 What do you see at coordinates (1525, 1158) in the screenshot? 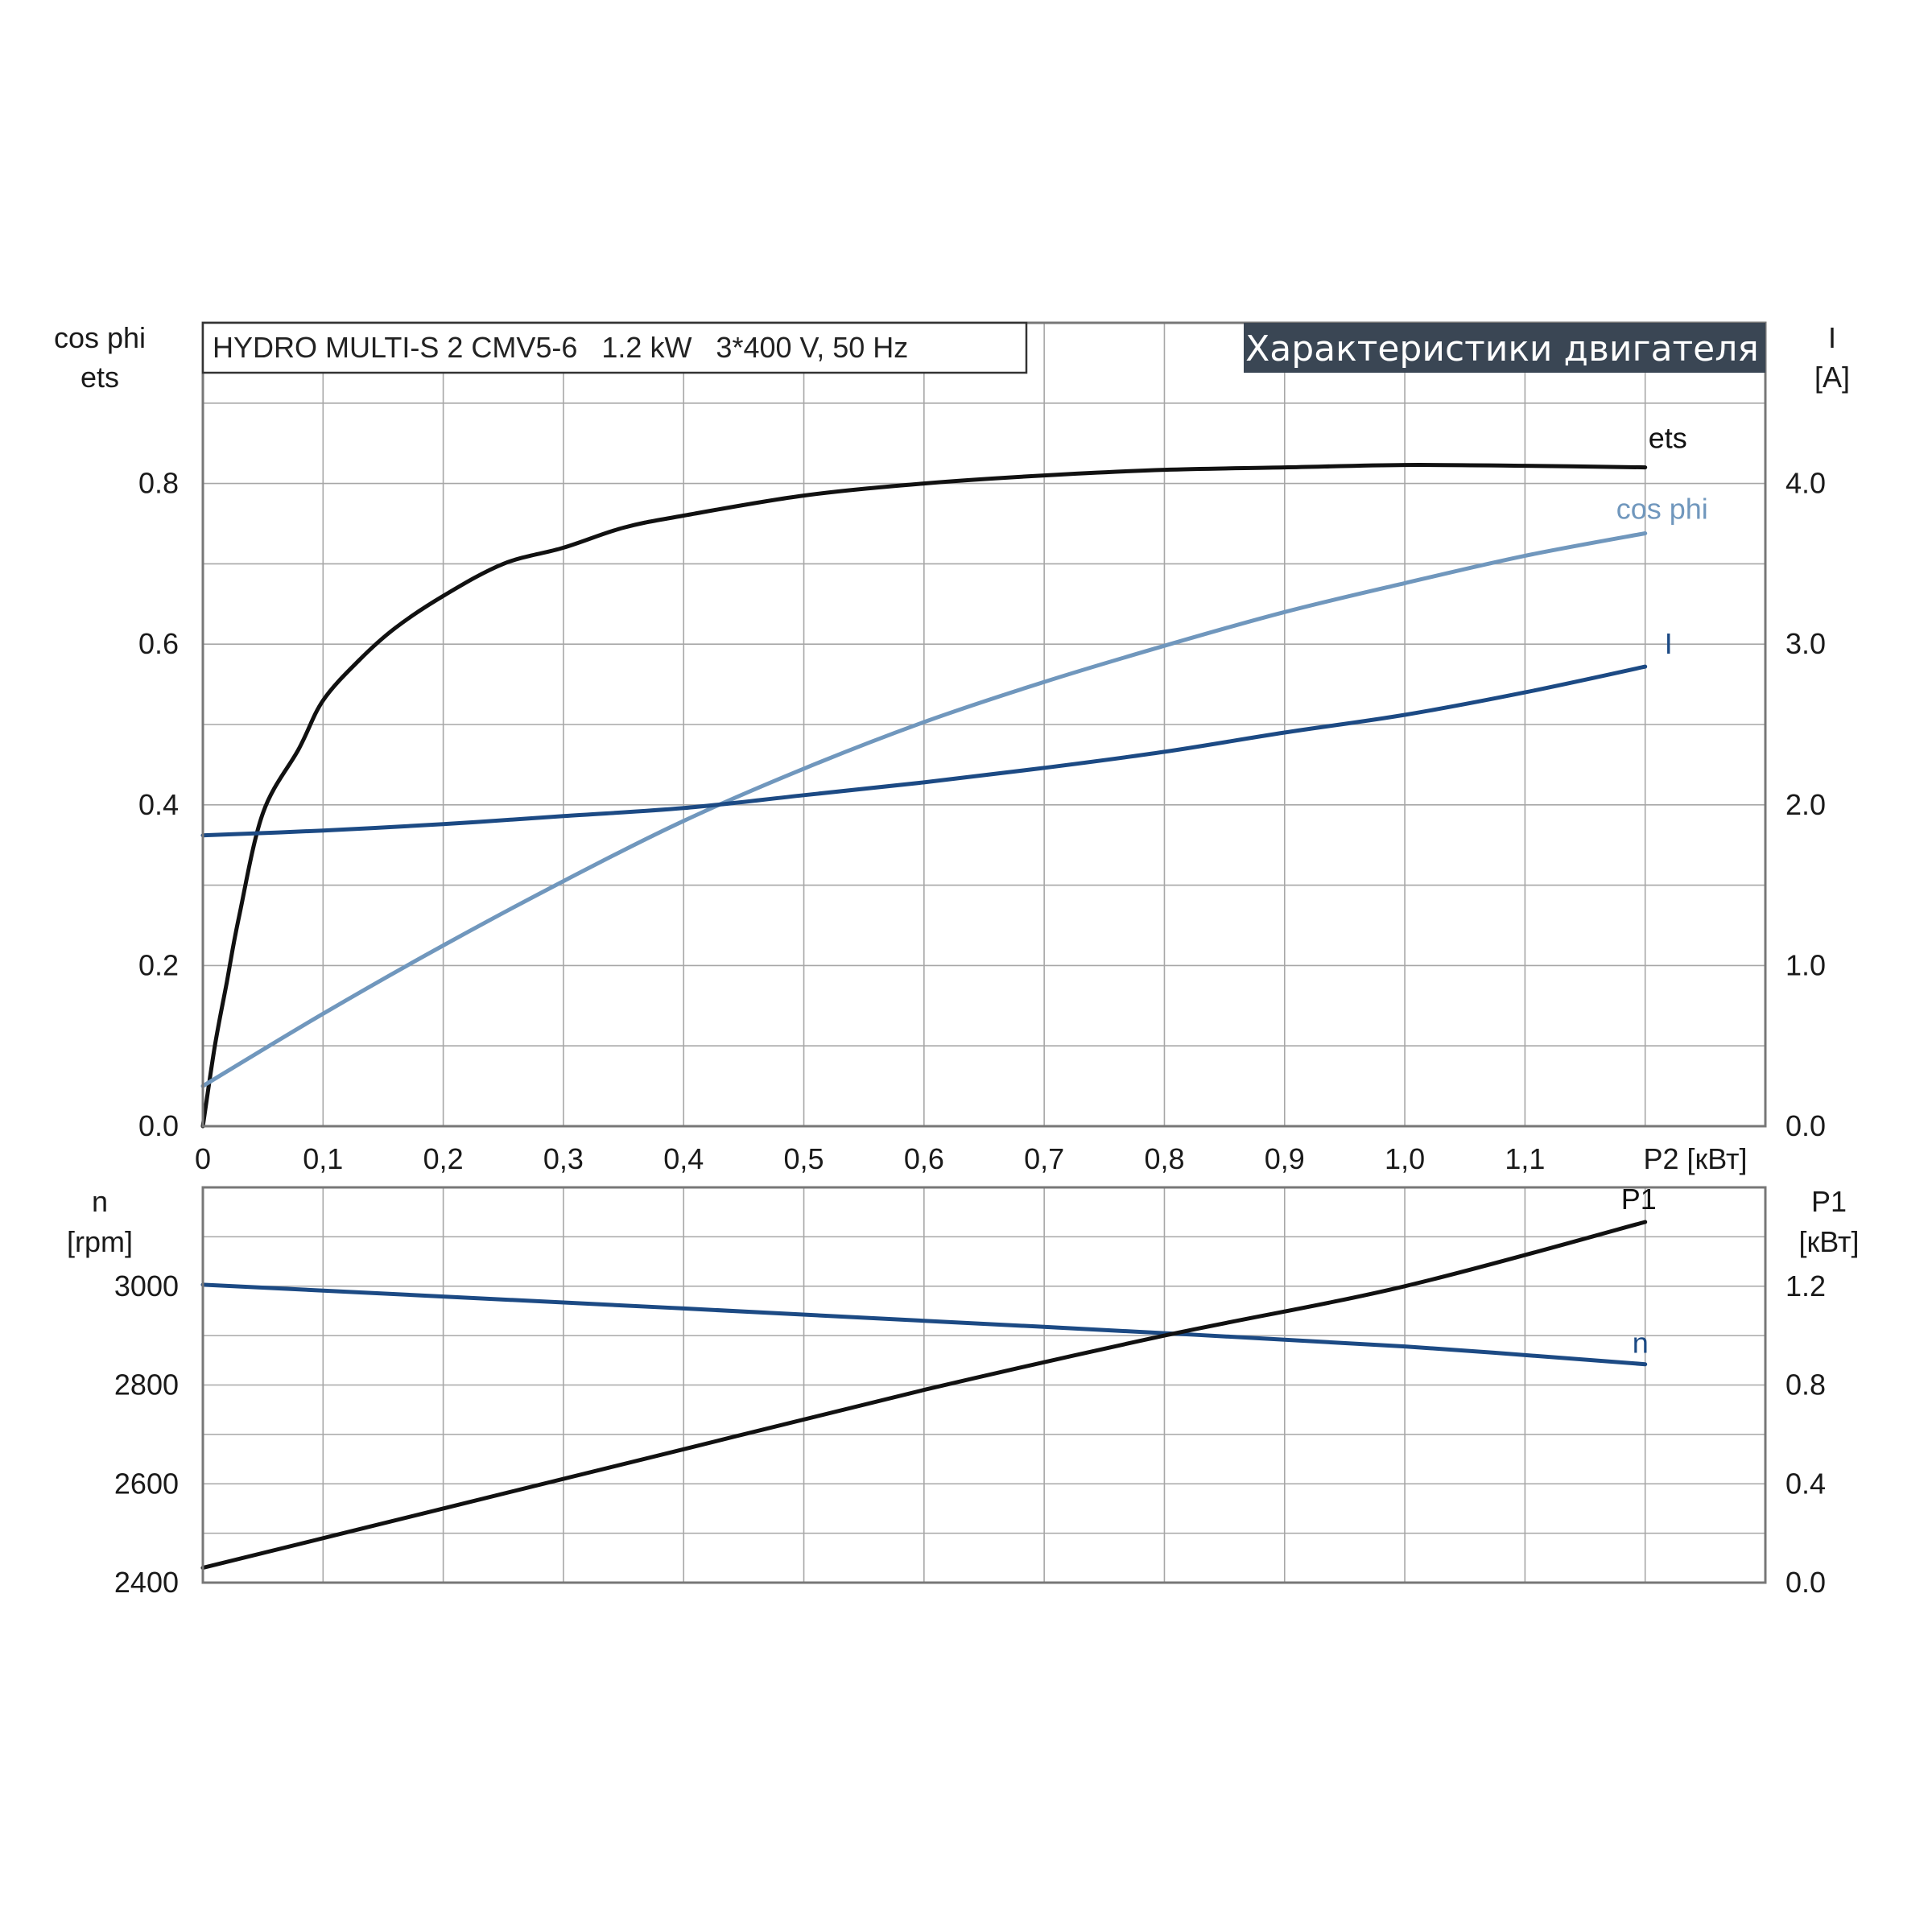
I see `x-tick-label: 1,1` at bounding box center [1525, 1158].